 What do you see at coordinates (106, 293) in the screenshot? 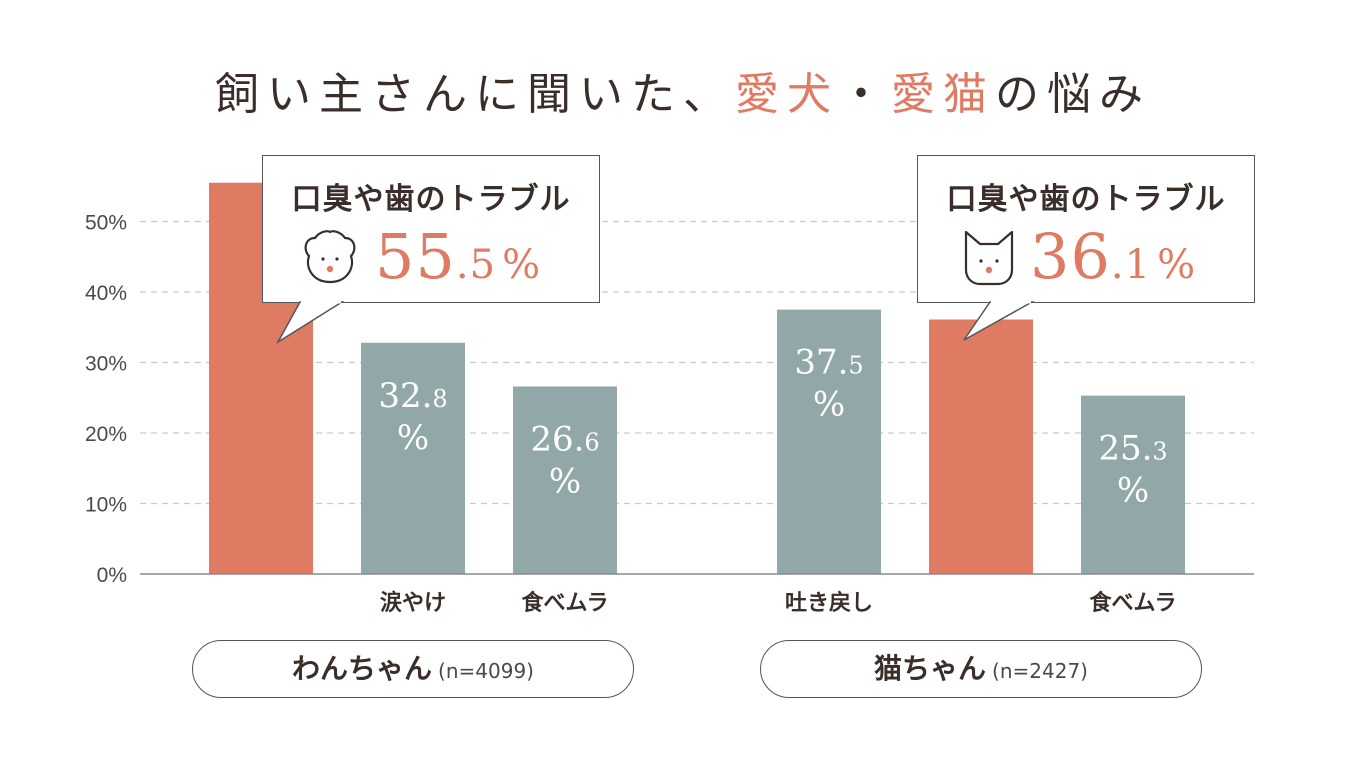
I see `y-tick-label: 40%` at bounding box center [106, 293].